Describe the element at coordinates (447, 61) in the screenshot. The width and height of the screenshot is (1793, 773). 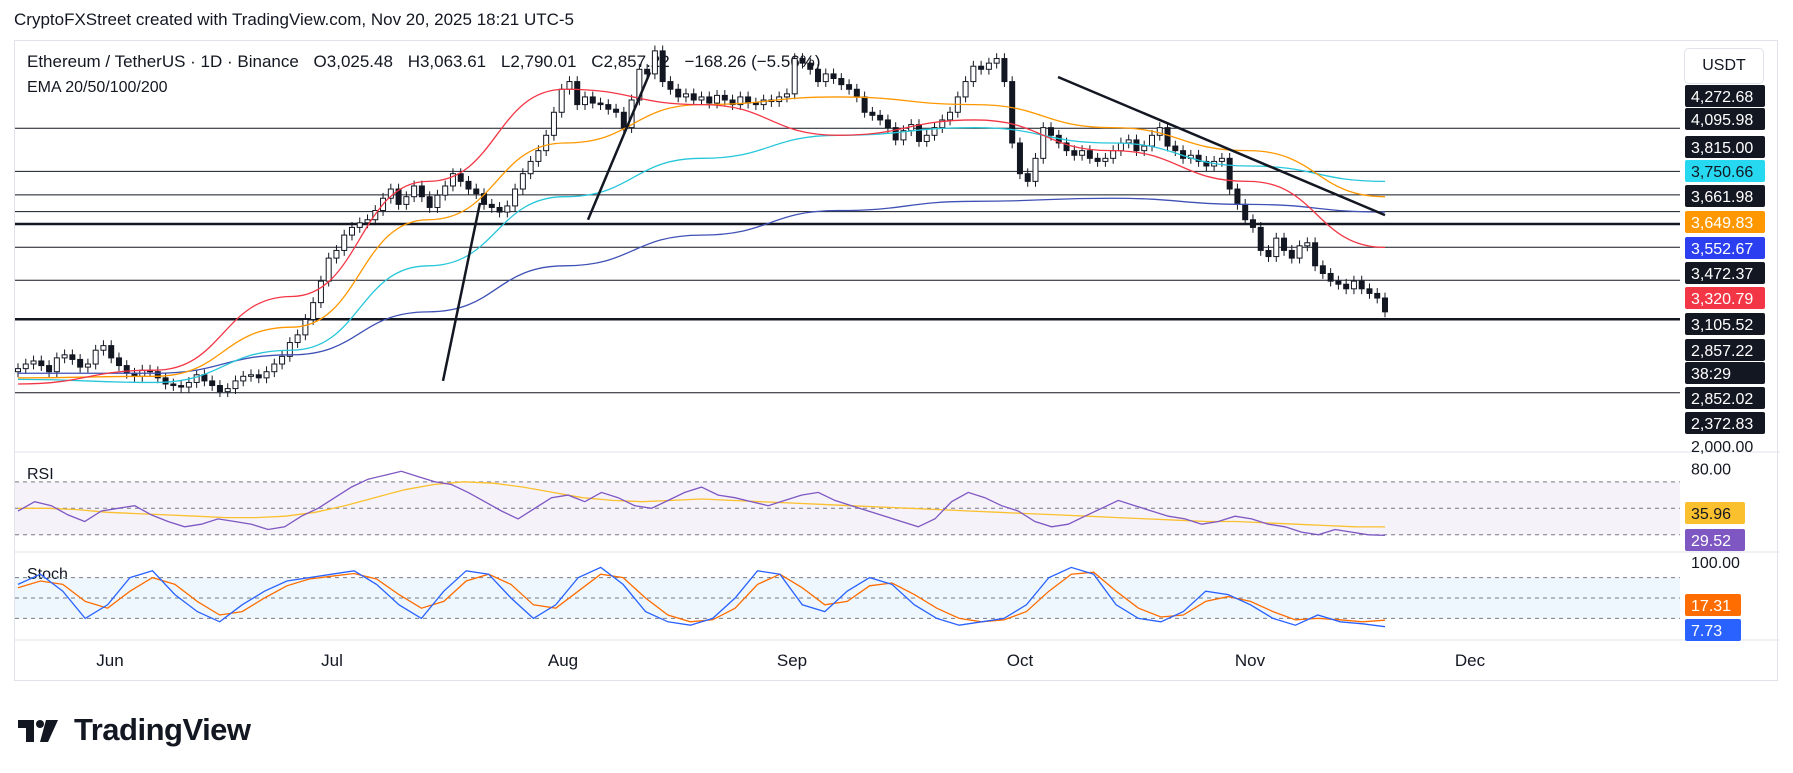
I see `ohlc-high: H3,063.61` at that location.